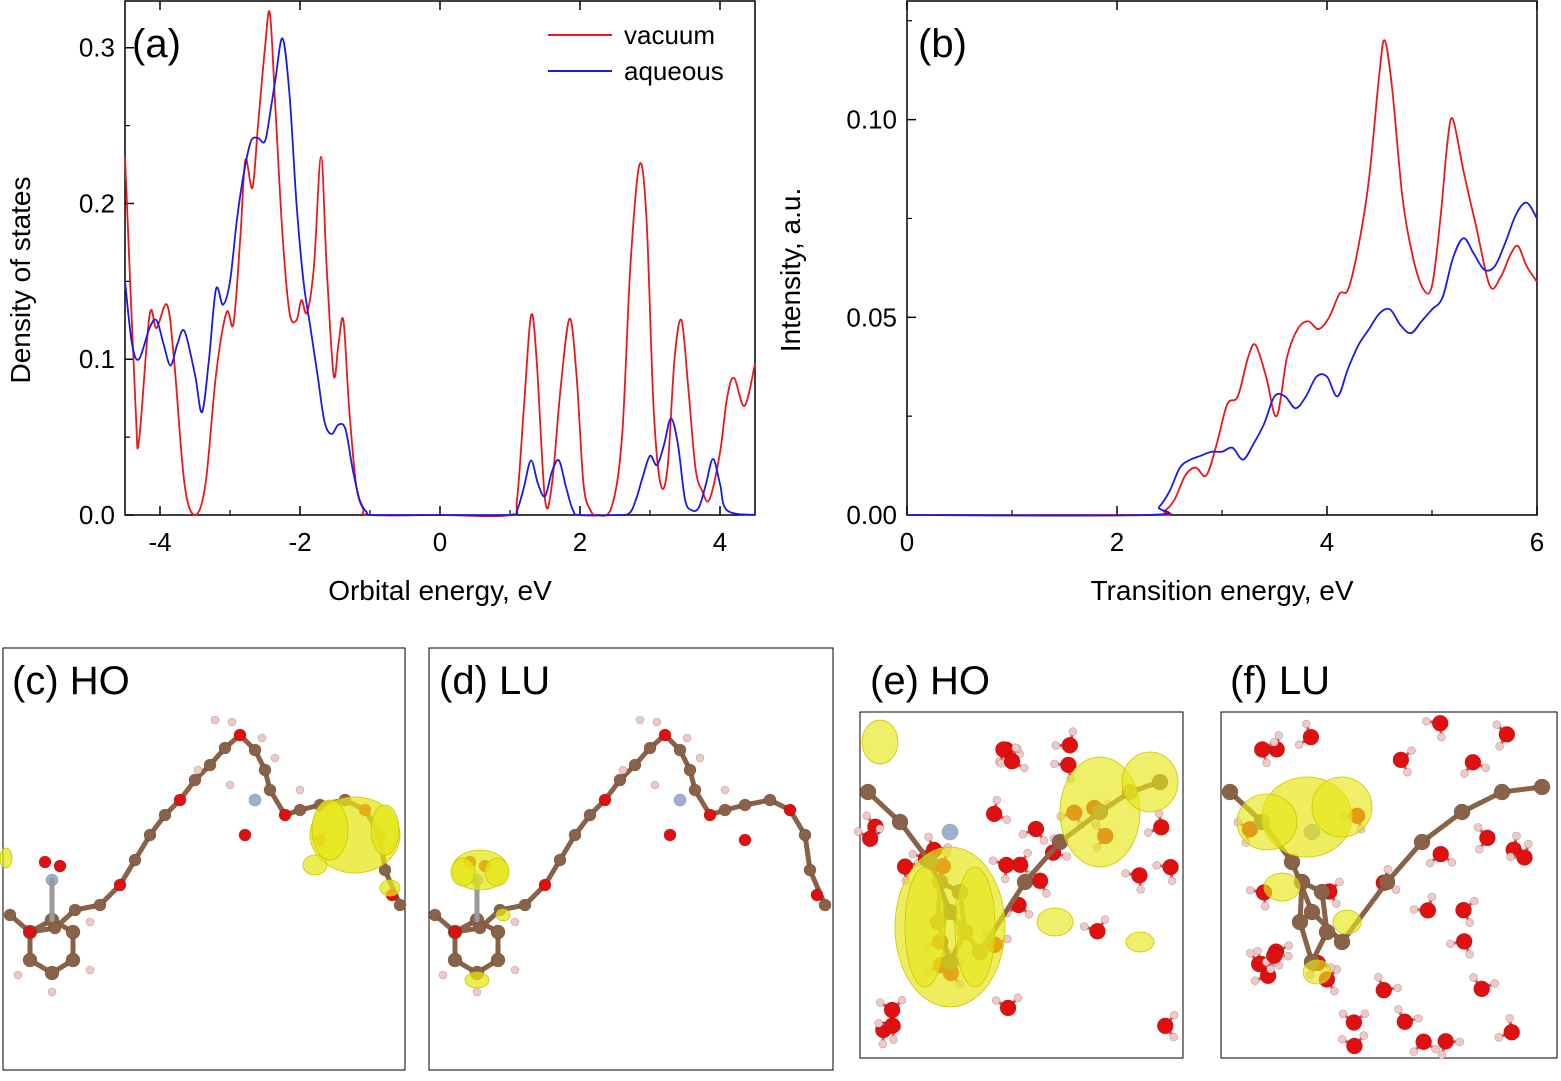 The height and width of the screenshot is (1081, 1561). I want to click on y-axis-title-a: Density of states, so click(20, 280).